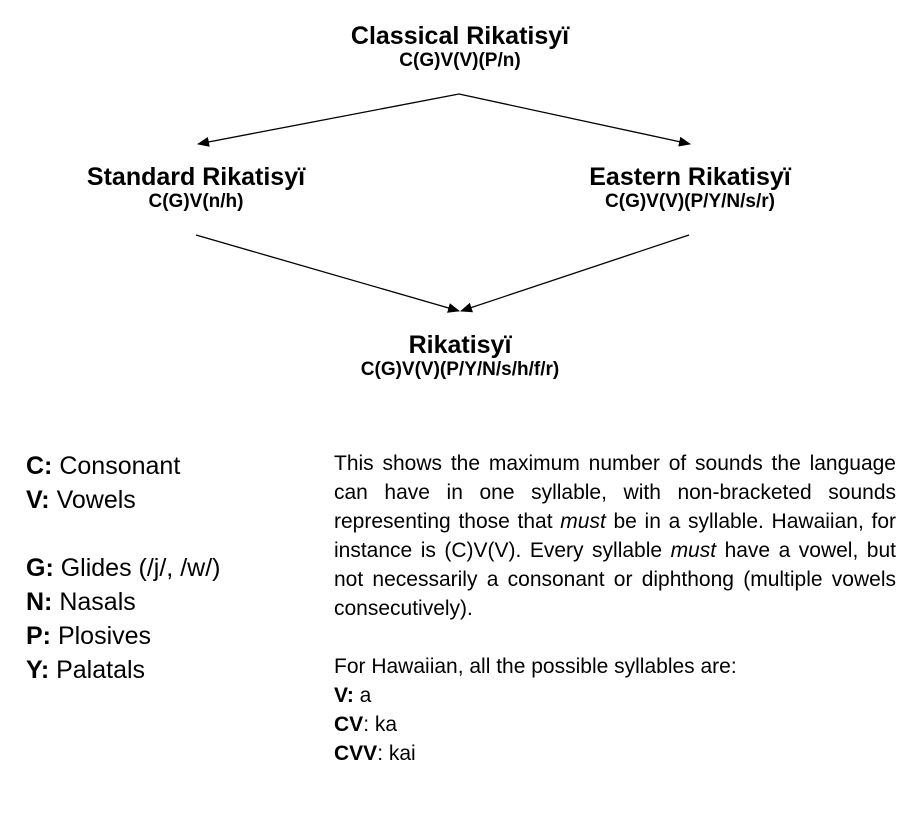  What do you see at coordinates (460, 36) in the screenshot?
I see `node-classical-name: Classical Rikatisyï` at bounding box center [460, 36].